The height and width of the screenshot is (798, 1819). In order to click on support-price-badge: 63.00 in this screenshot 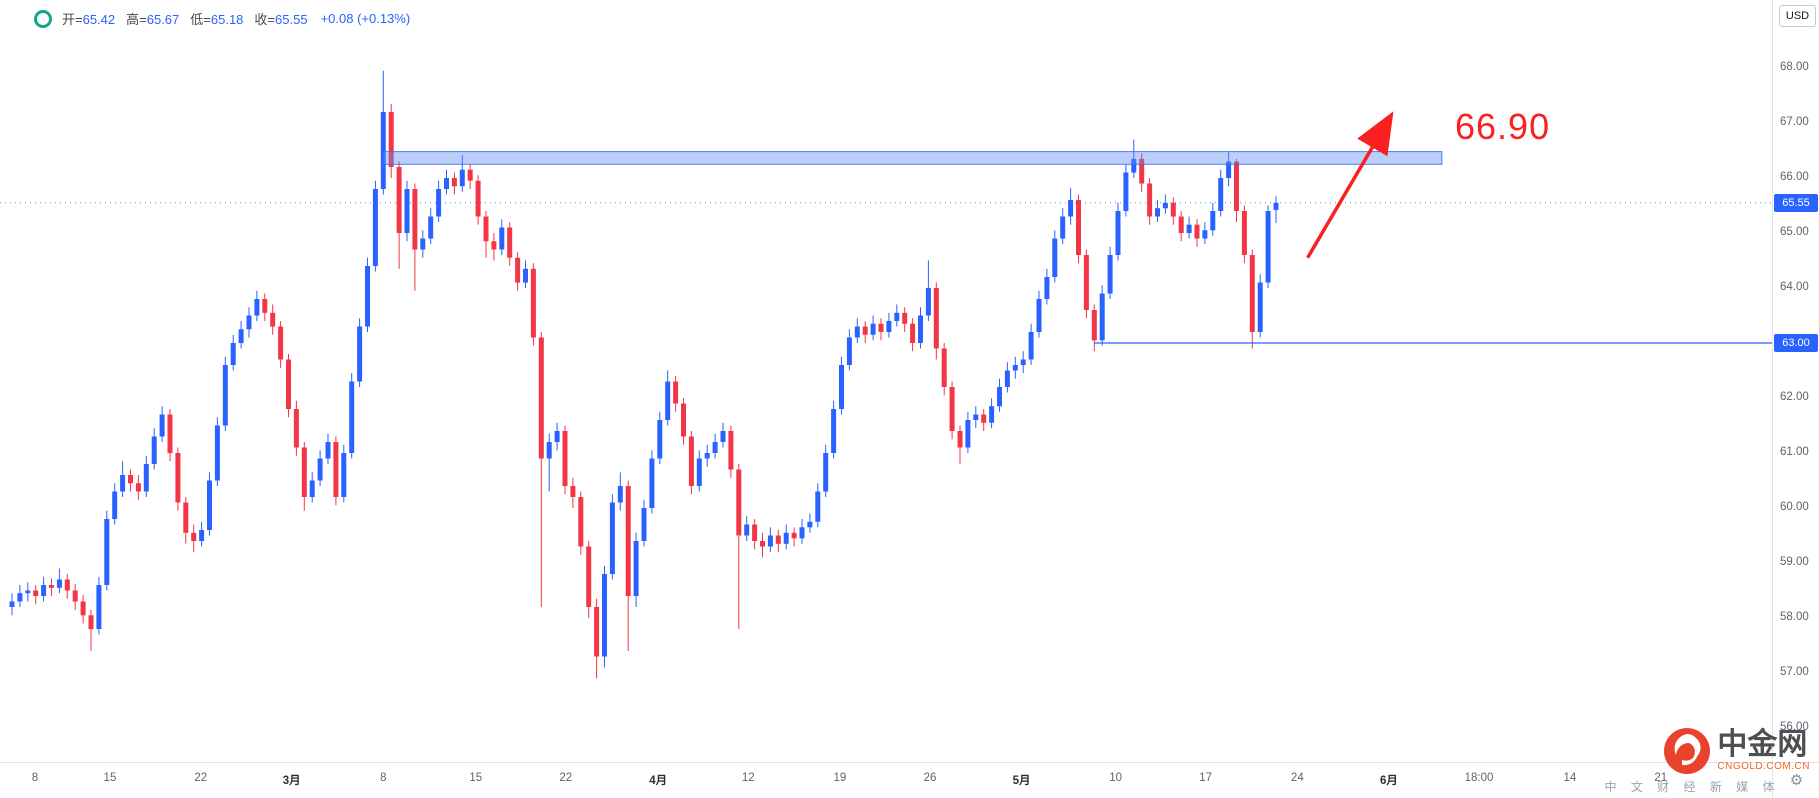, I will do `click(1796, 343)`.